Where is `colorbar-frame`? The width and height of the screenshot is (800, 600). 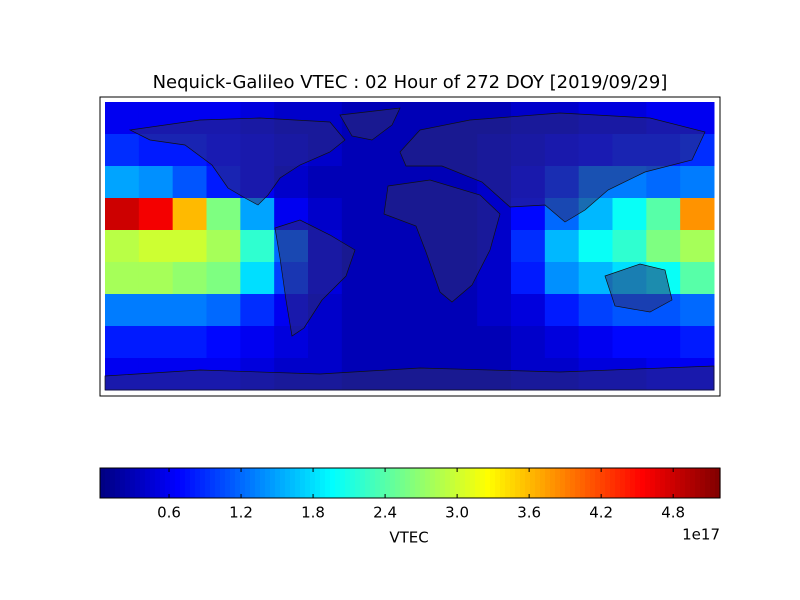 colorbar-frame is located at coordinates (410, 483).